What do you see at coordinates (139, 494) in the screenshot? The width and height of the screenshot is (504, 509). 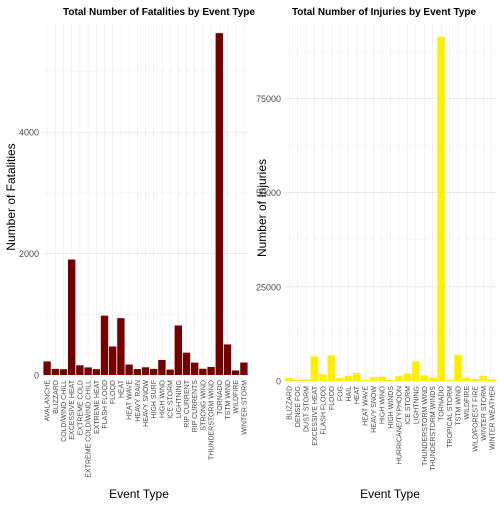 I see `fatalities-x-axis-label: Event Type` at bounding box center [139, 494].